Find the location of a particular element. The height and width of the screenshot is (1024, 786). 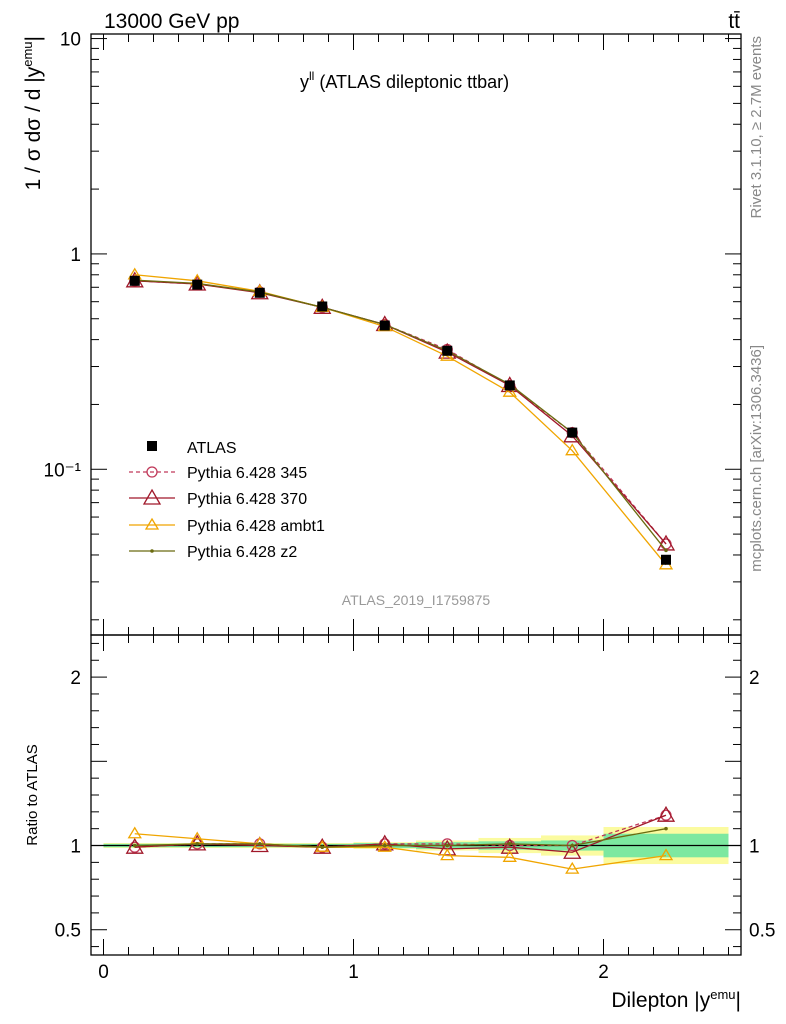

x-tick-label: 0 is located at coordinates (103, 972).